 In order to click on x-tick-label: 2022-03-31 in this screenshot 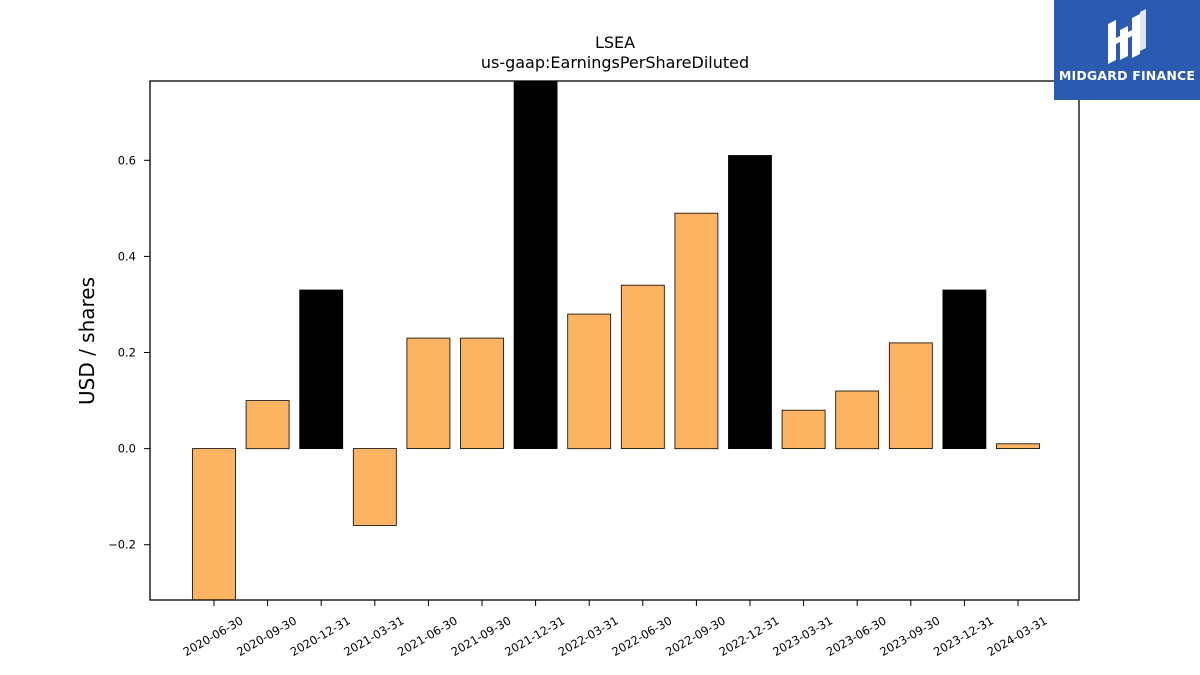, I will do `click(588, 636)`.